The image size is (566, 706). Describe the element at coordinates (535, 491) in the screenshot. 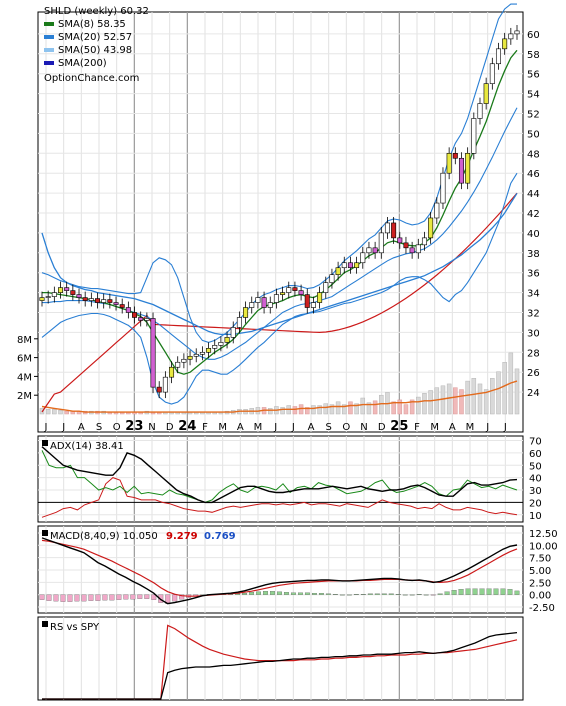

I see `adx-tick-label: 30` at that location.